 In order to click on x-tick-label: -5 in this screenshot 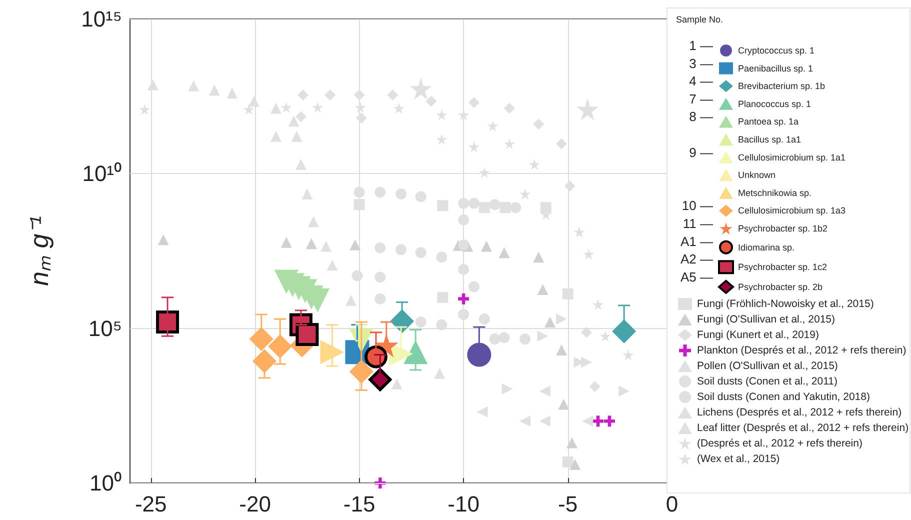, I will do `click(568, 504)`.